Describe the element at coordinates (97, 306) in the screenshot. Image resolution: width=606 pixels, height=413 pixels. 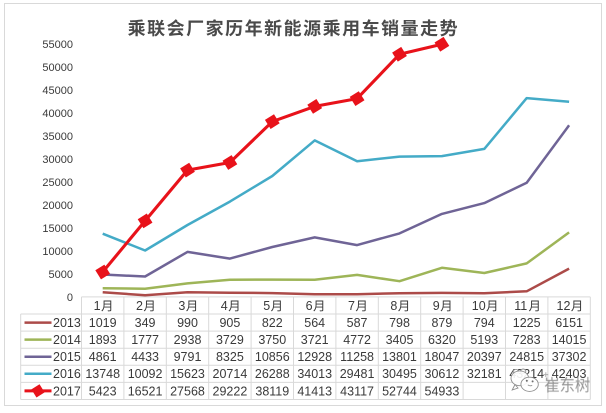
I see `svg-text: 1` at that location.